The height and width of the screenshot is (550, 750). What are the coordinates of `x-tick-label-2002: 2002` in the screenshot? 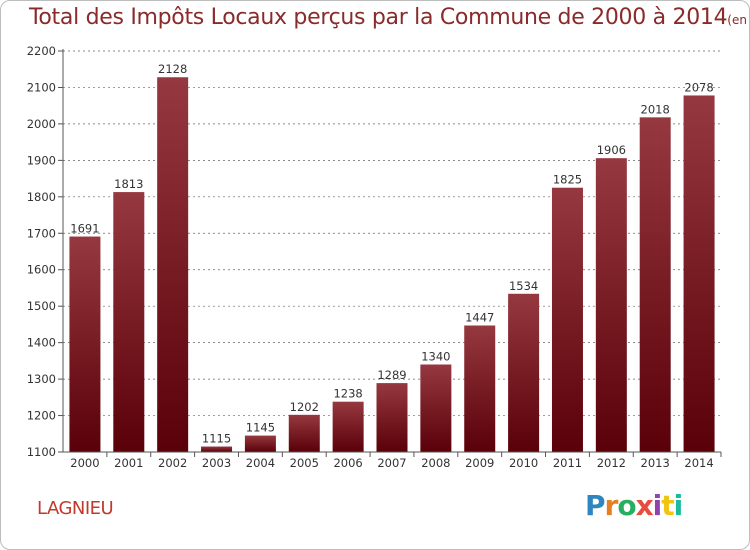 It's located at (172, 463).